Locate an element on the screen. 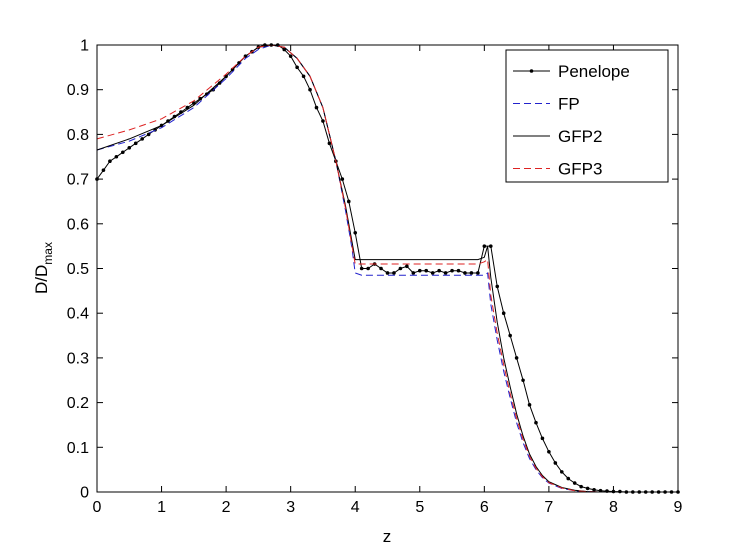 This screenshot has height=554, width=749. y-axis-label-subscript: max is located at coordinates (48, 253).